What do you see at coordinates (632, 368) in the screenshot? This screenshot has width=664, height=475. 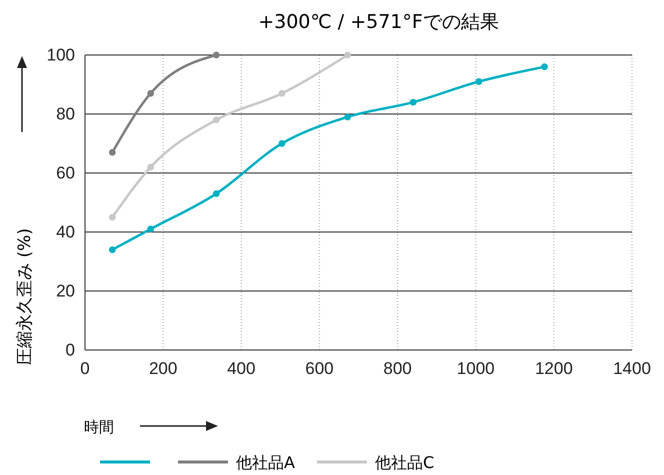 I see `x-tick-label: 1400` at bounding box center [632, 368].